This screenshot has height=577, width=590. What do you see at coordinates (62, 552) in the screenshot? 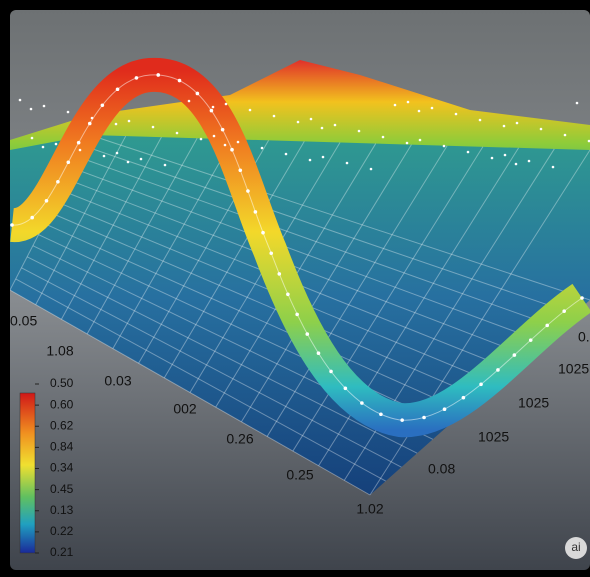
I see `colorbar-label: 0.21` at bounding box center [62, 552].